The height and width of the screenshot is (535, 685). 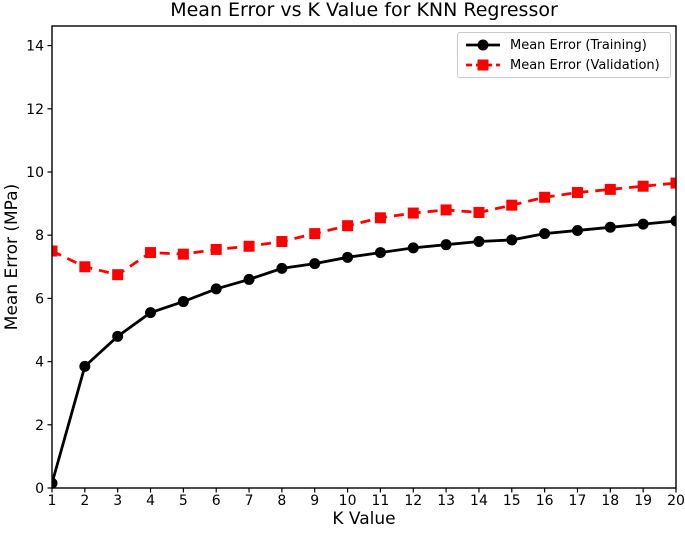 What do you see at coordinates (35, 47) in the screenshot?
I see `y-tick-label: 14` at bounding box center [35, 47].